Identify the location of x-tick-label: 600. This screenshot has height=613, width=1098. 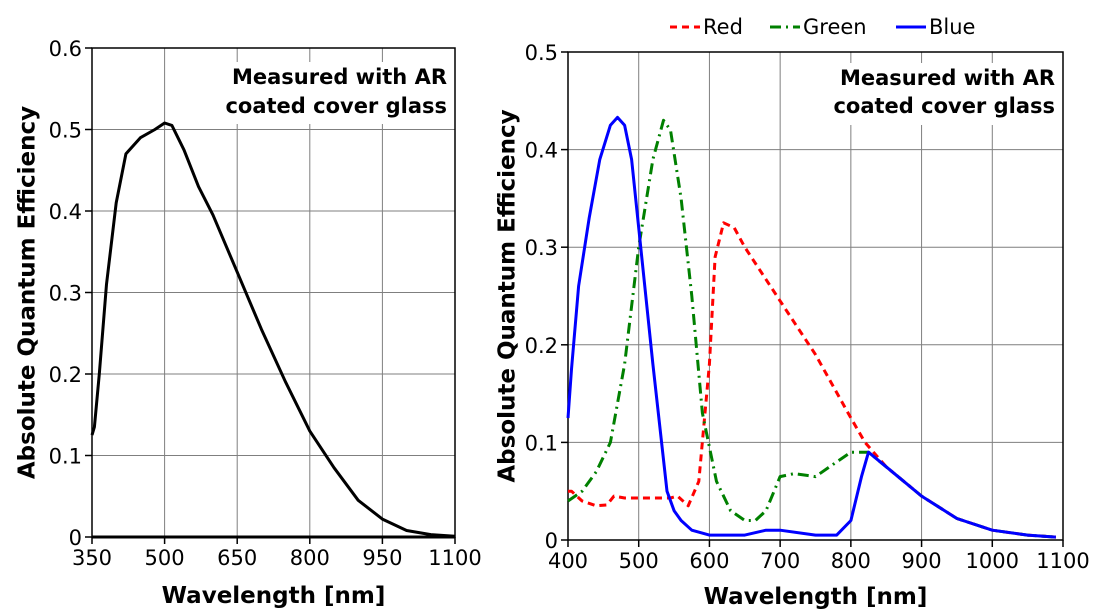
(709, 561).